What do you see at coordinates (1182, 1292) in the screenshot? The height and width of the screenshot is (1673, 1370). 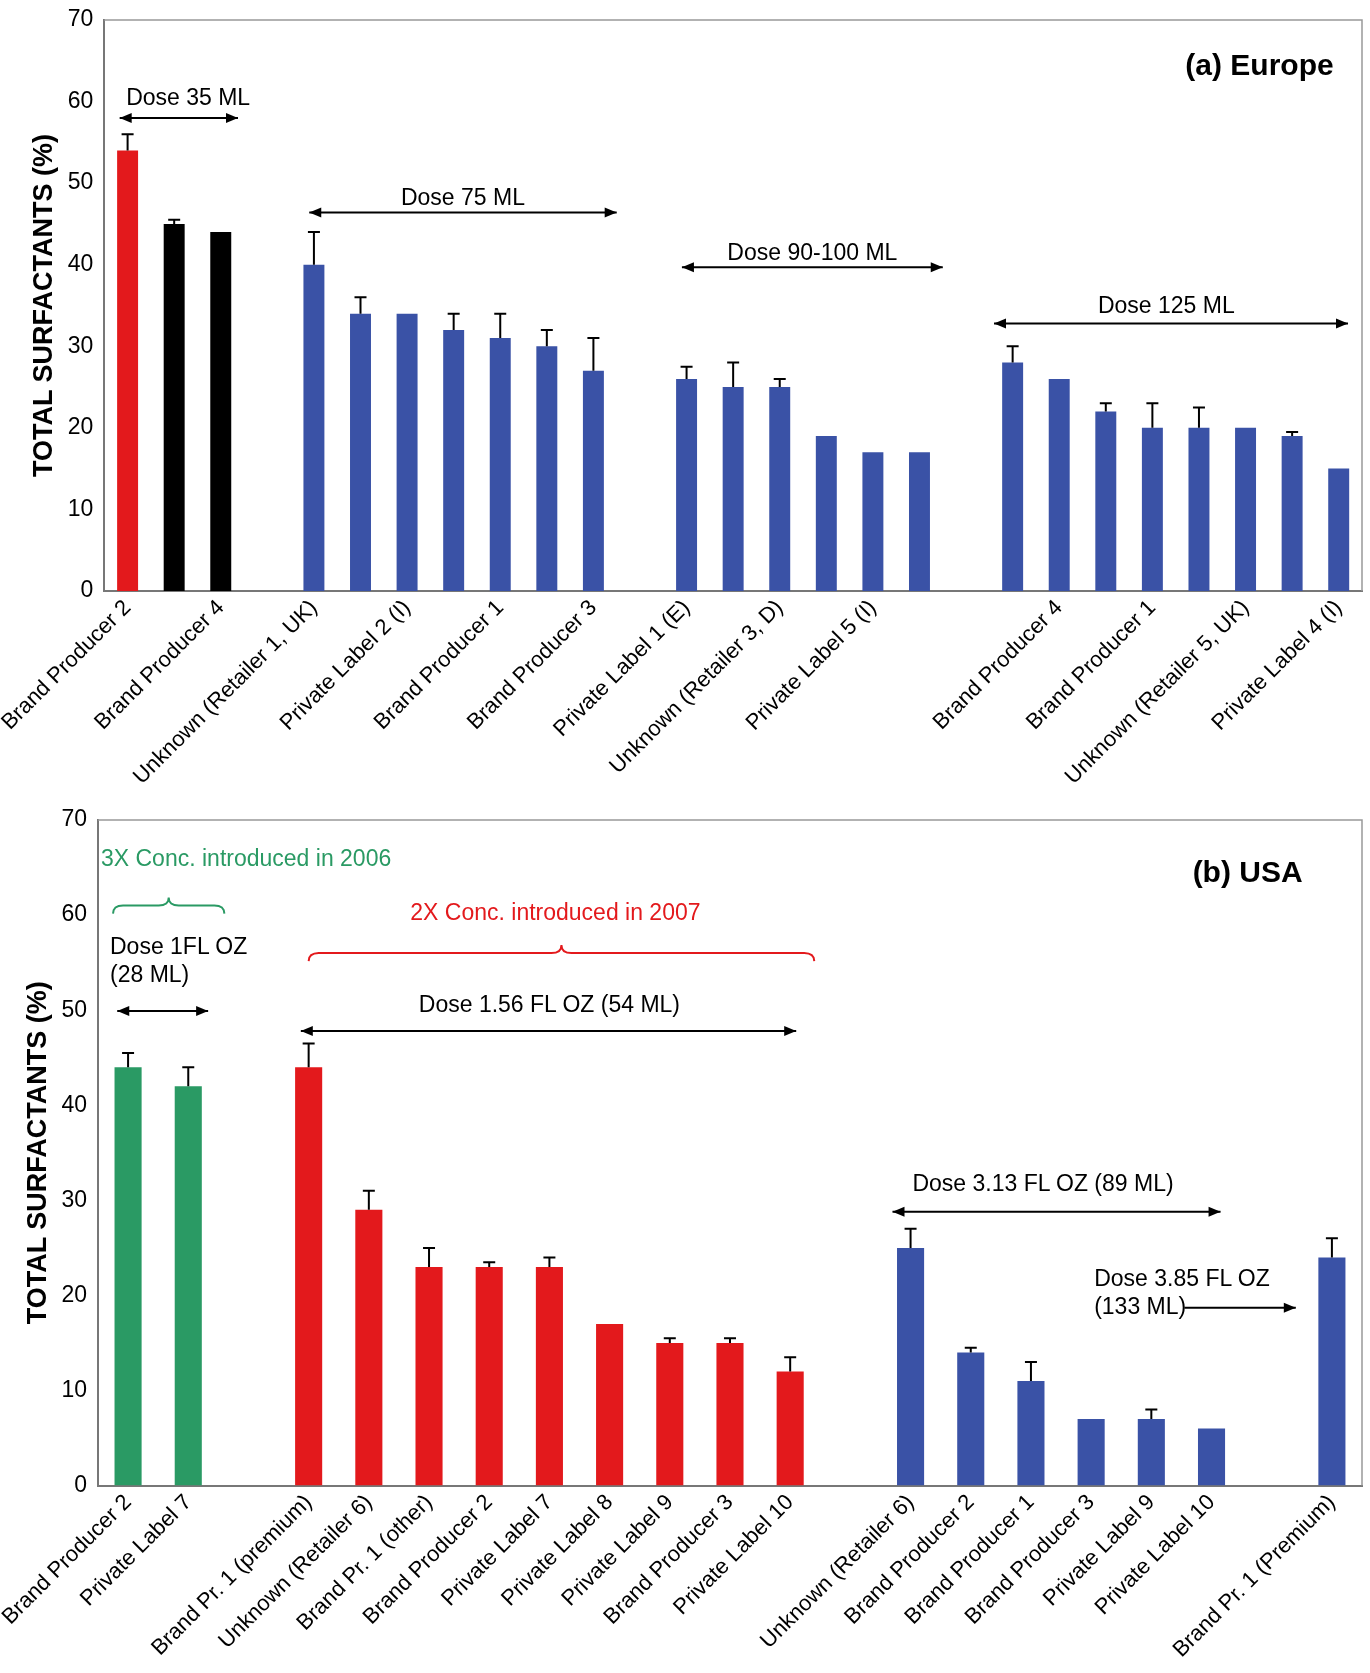 I see `annotation: Dose 3.85 FL OZ (133 ML)` at bounding box center [1182, 1292].